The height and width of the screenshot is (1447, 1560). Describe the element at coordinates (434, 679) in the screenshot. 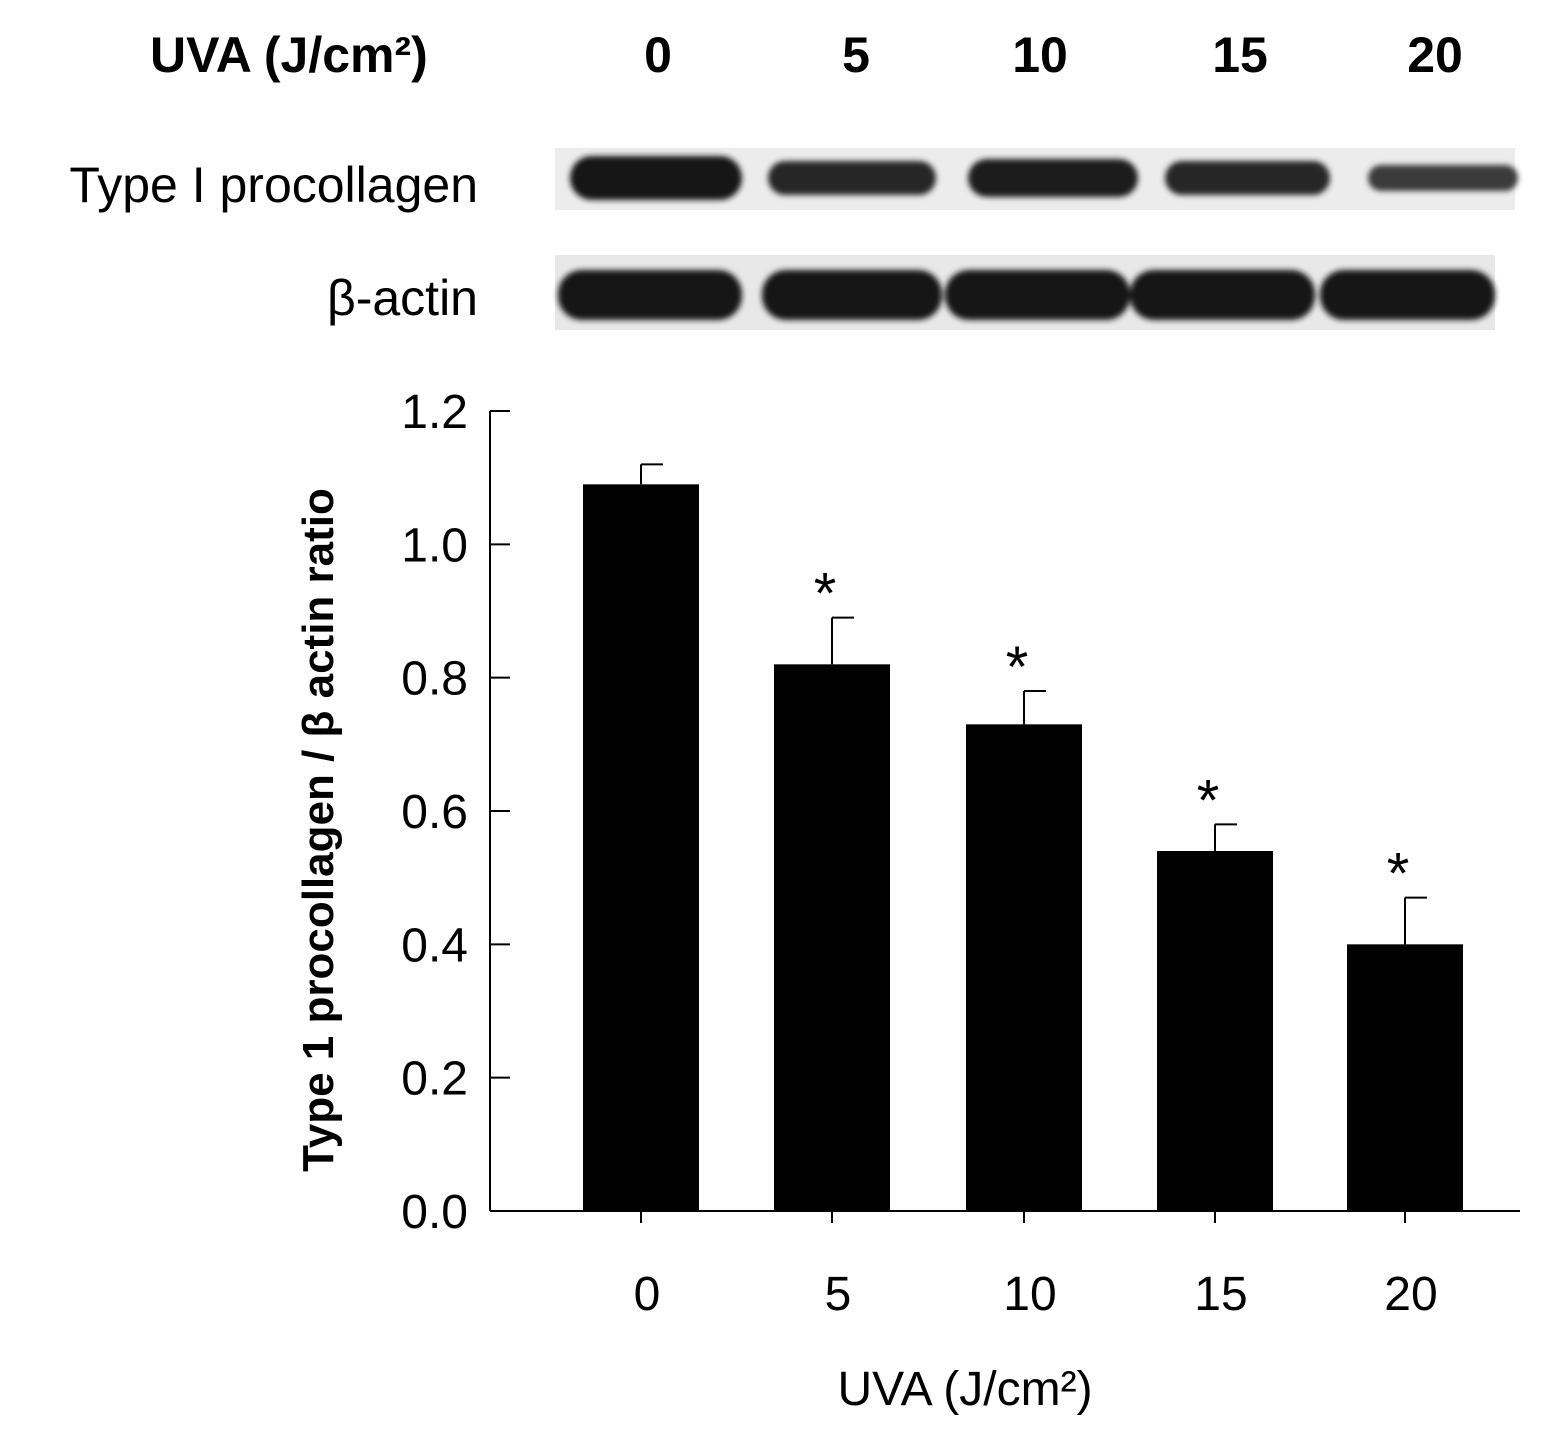

I see `y-tick-label: 0.8` at that location.